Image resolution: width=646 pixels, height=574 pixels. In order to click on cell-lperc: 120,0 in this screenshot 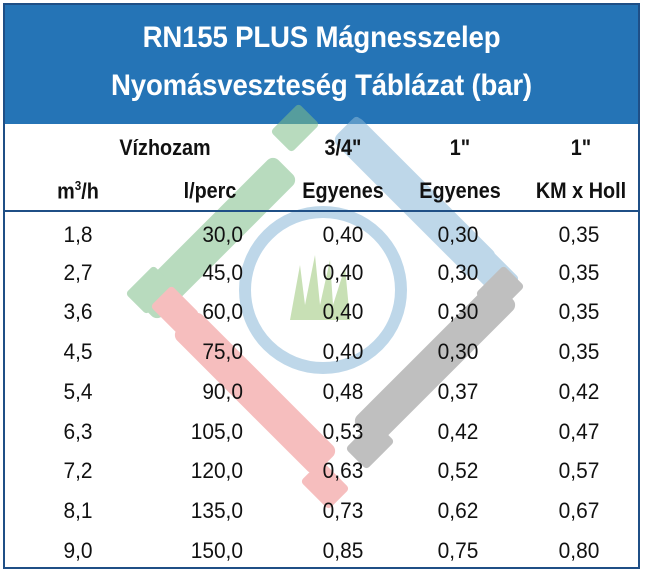, I will do `click(216, 470)`.